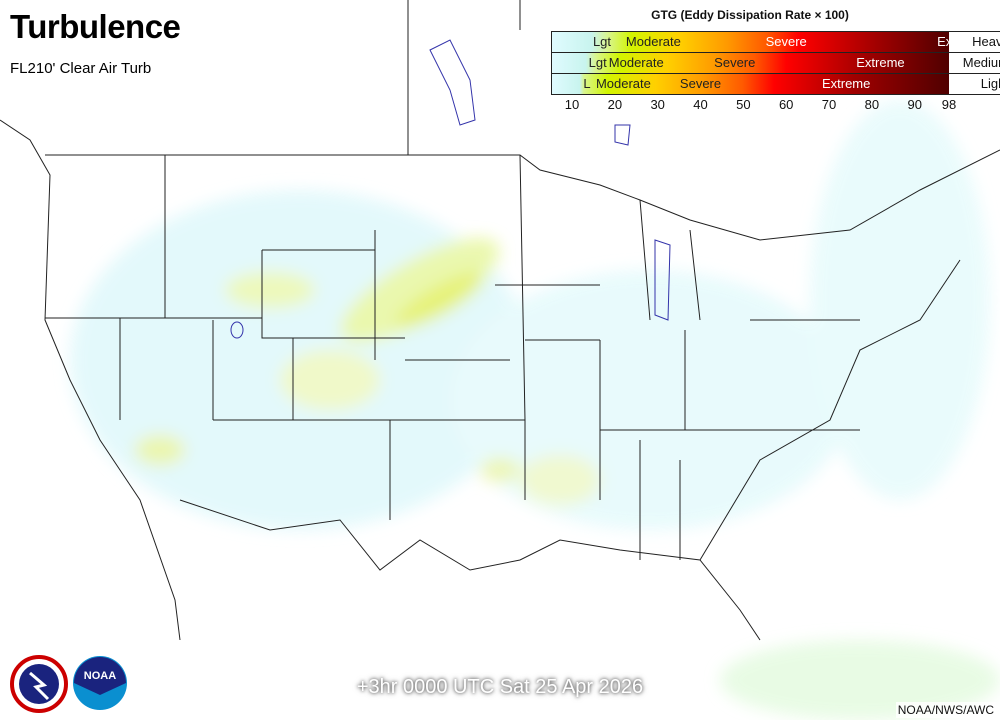 The height and width of the screenshot is (720, 1000). What do you see at coordinates (829, 104) in the screenshot?
I see `legend-tick: 70` at bounding box center [829, 104].